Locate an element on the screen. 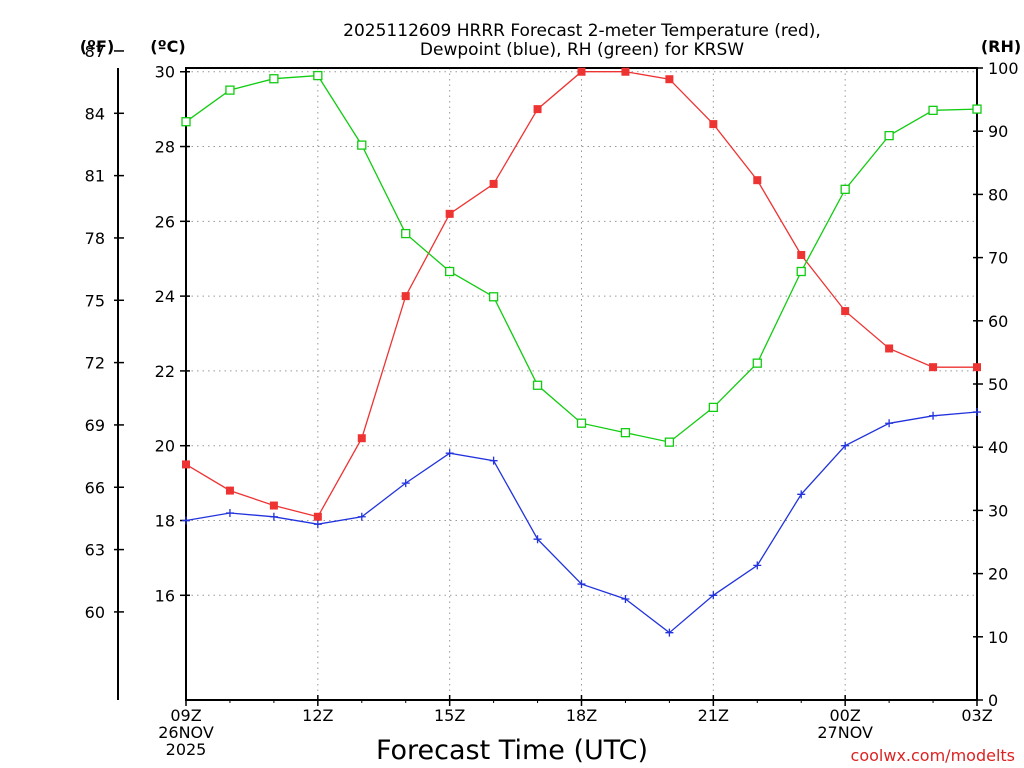 The image size is (1024, 768). rh-tick-label: 60 is located at coordinates (998, 321).